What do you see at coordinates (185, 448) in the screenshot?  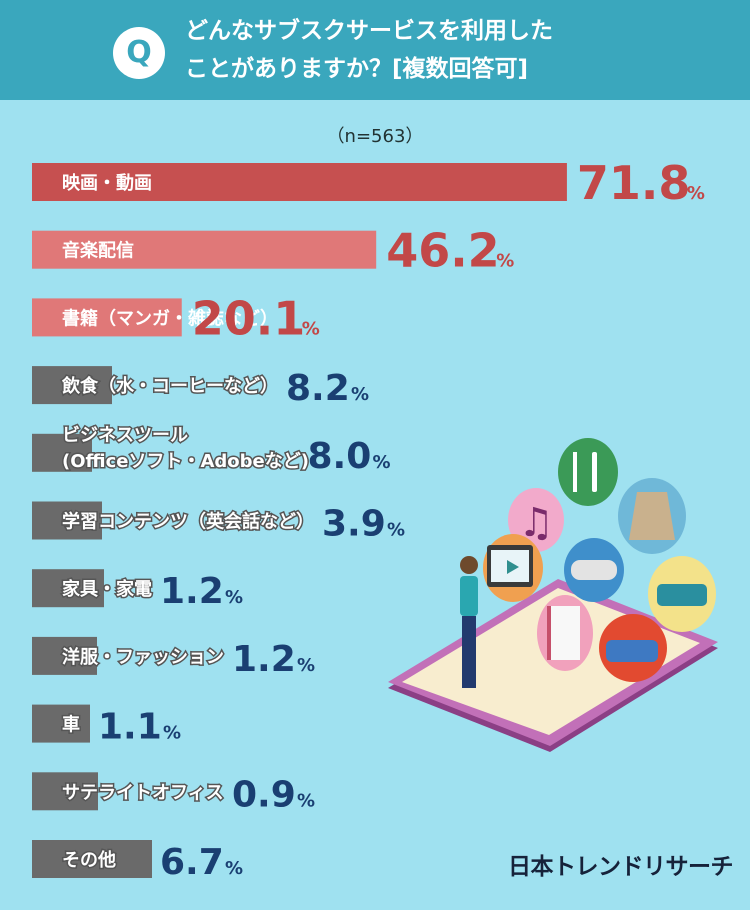 I see `bar-label: ビジネスツール(Officeソフト・Adobeなど)` at bounding box center [185, 448].